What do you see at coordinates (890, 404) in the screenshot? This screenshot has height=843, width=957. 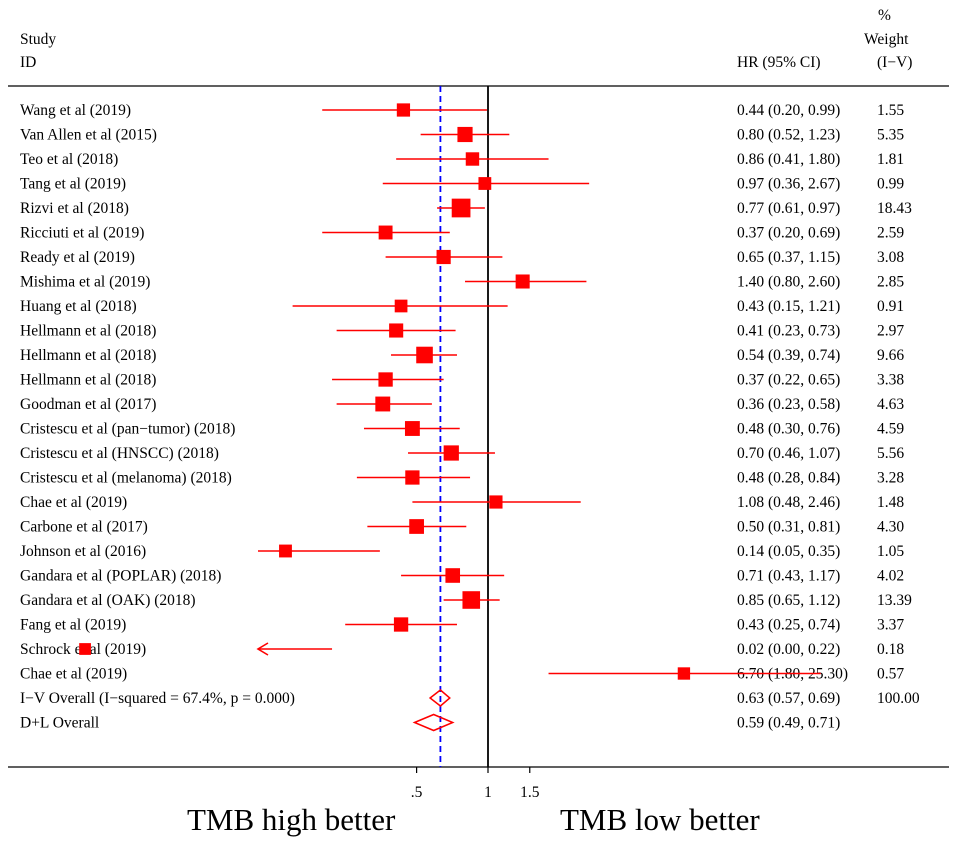 I see `study-weight: 4.63` at bounding box center [890, 404].